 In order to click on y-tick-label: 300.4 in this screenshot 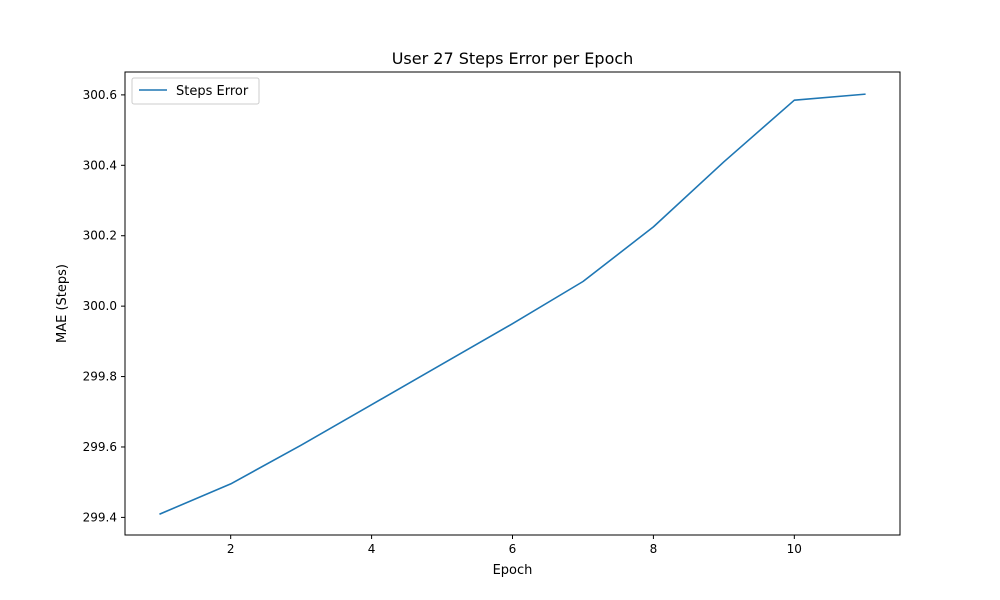, I will do `click(100, 165)`.